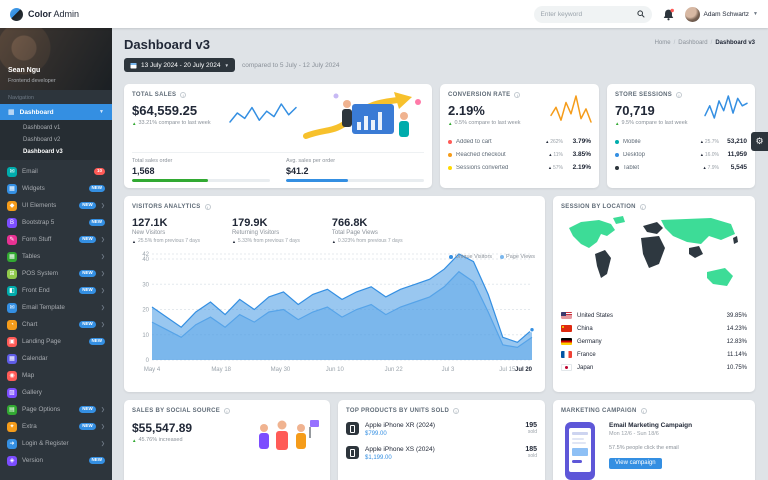  Describe the element at coordinates (56, 443) in the screenshot. I see `sidebar-item: ➜ Login & Register ❯` at that location.